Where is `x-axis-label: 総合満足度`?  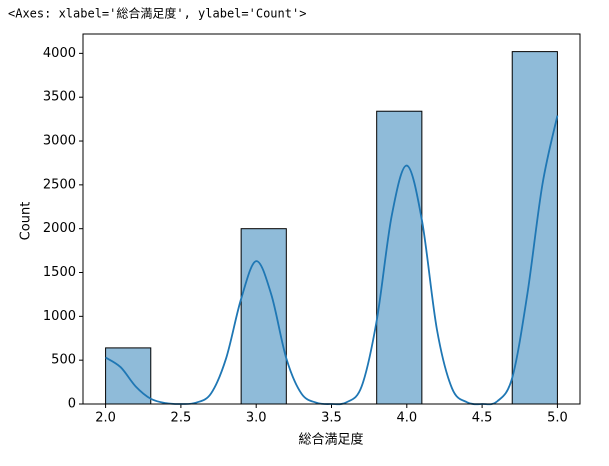
x-axis-label: 総合満足度 is located at coordinates (330, 440).